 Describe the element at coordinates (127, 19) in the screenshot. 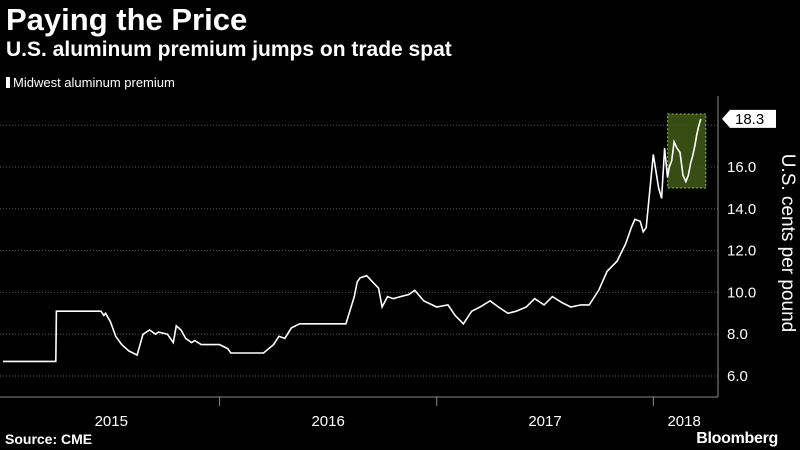

I see `chart-title: Paying the Price` at that location.